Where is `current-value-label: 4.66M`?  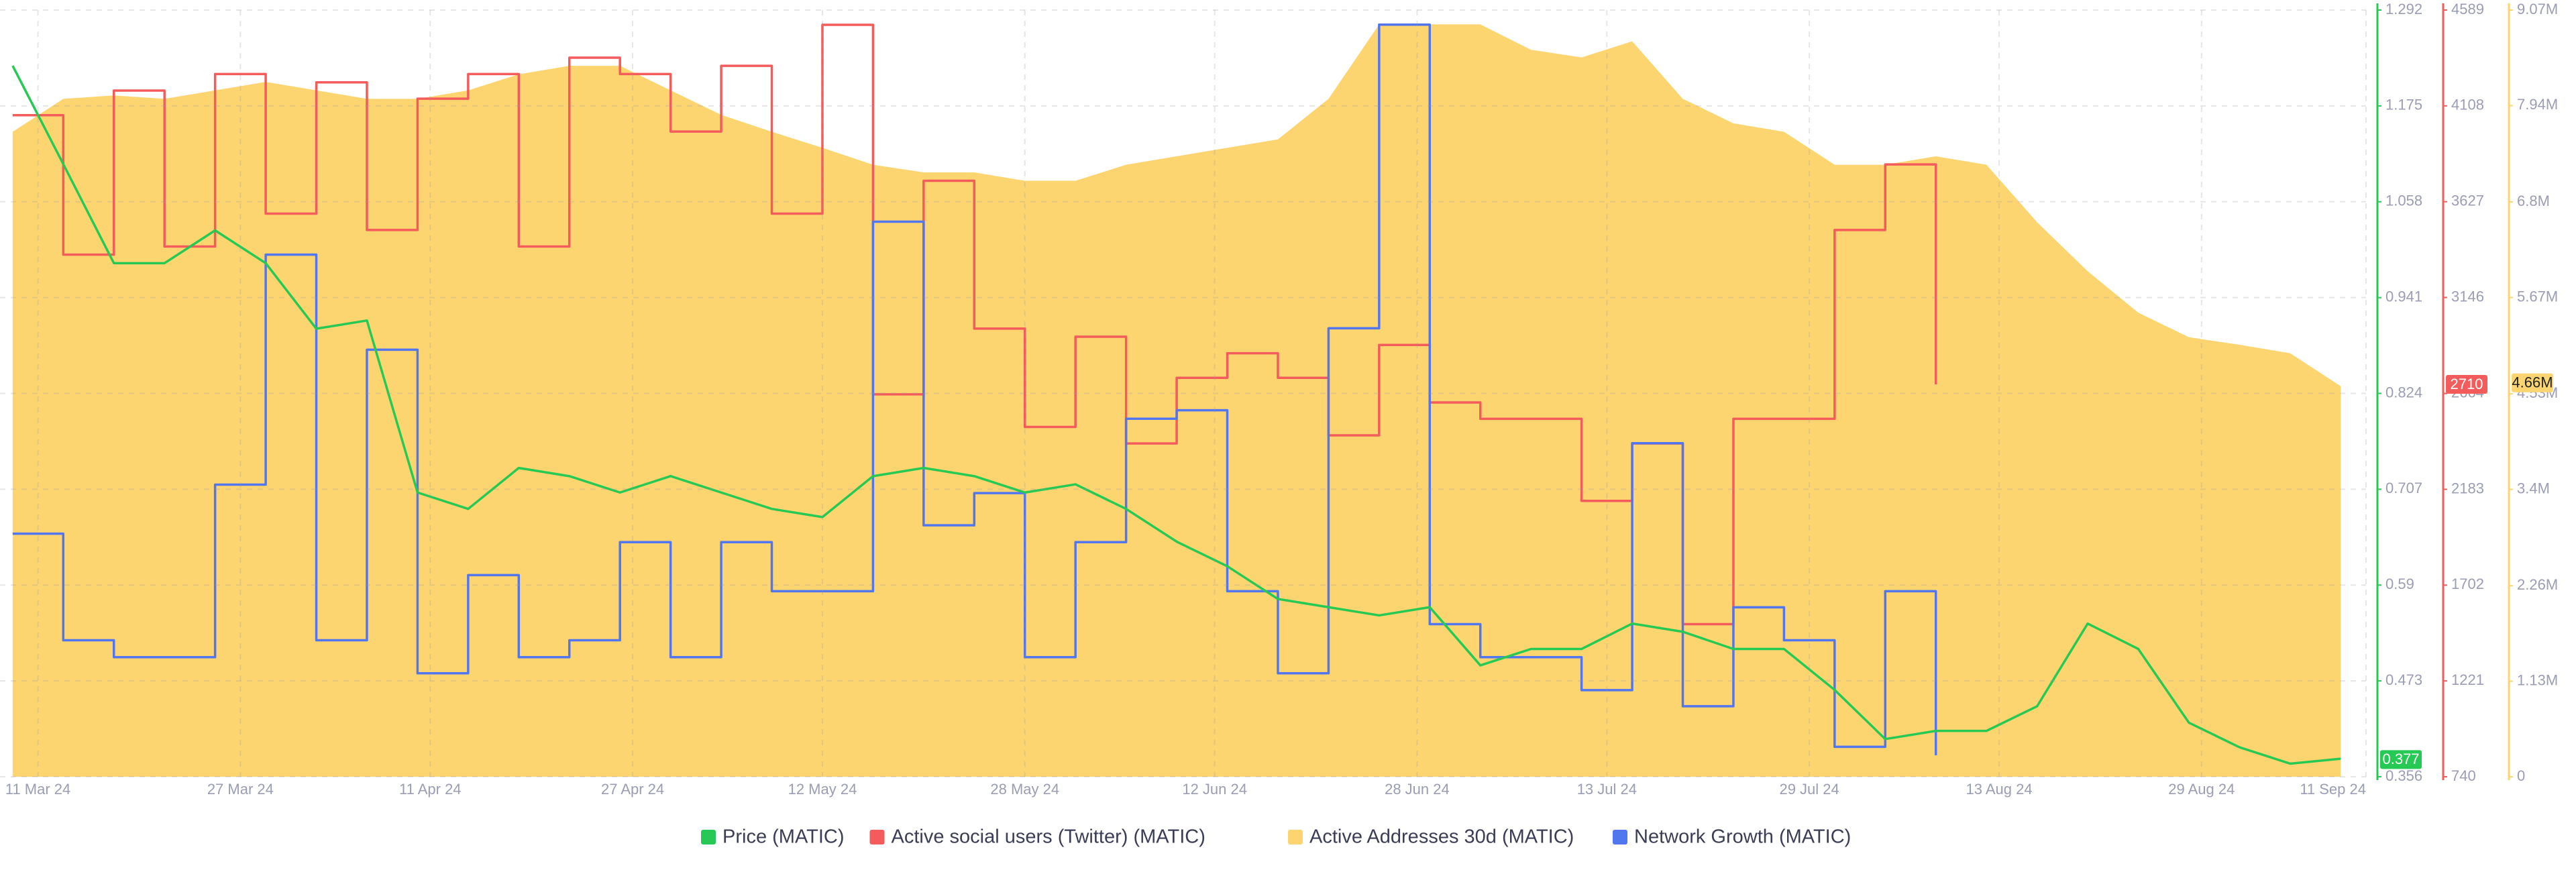
current-value-label: 4.66M is located at coordinates (2532, 382).